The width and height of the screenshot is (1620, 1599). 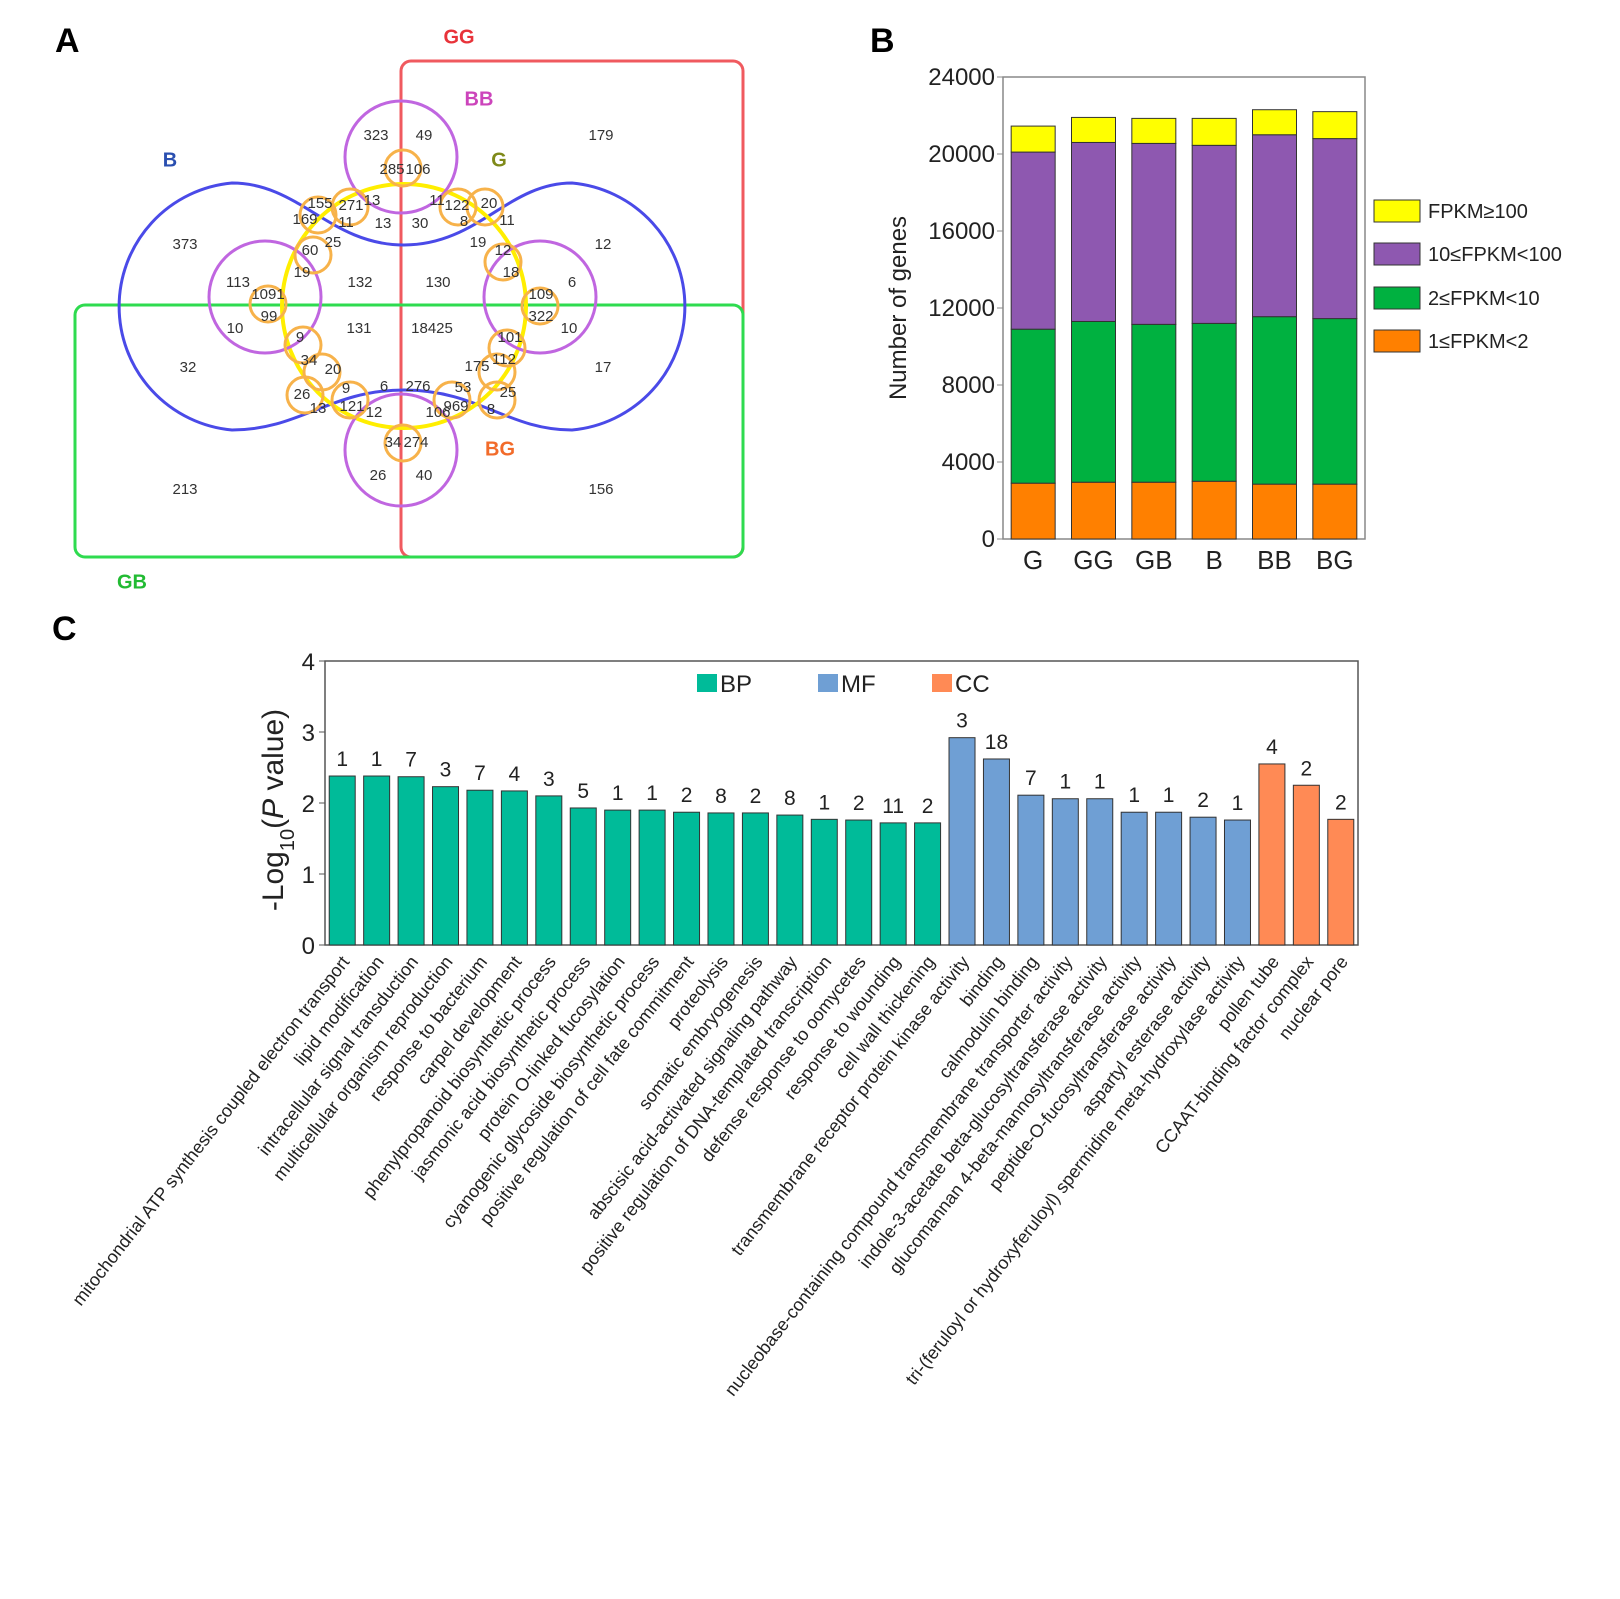 What do you see at coordinates (308, 733) in the screenshot?
I see `y-tick-label: 3` at bounding box center [308, 733].